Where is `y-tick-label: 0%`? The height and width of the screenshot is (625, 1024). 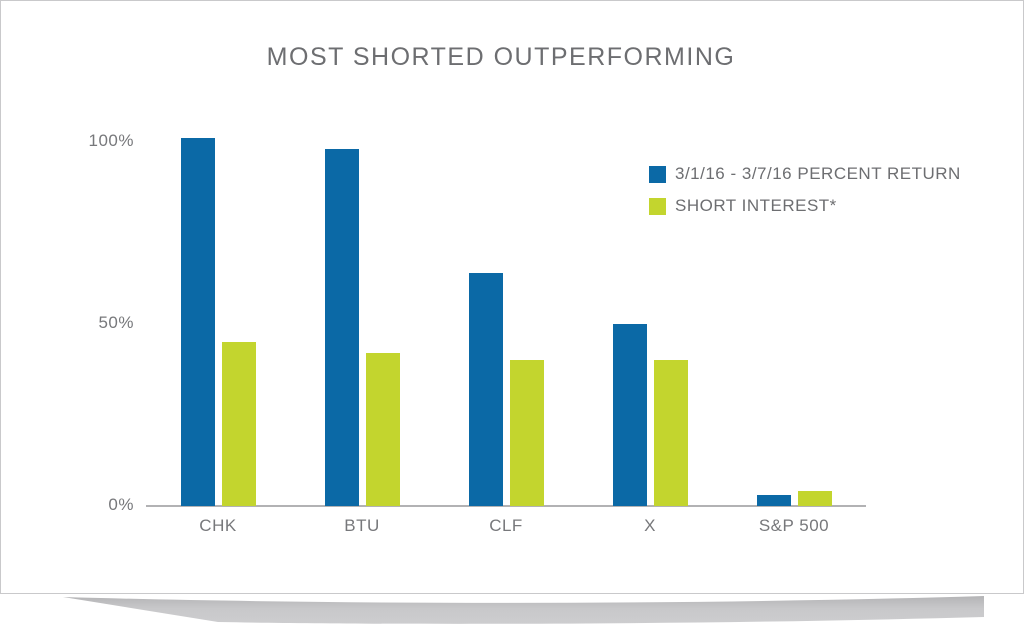
y-tick-label: 0% is located at coordinates (121, 504).